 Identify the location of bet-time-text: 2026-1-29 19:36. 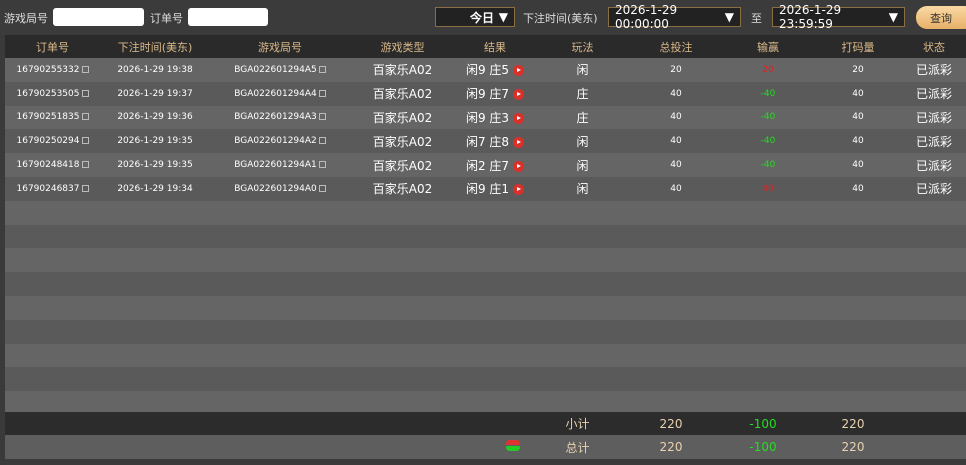
(155, 117).